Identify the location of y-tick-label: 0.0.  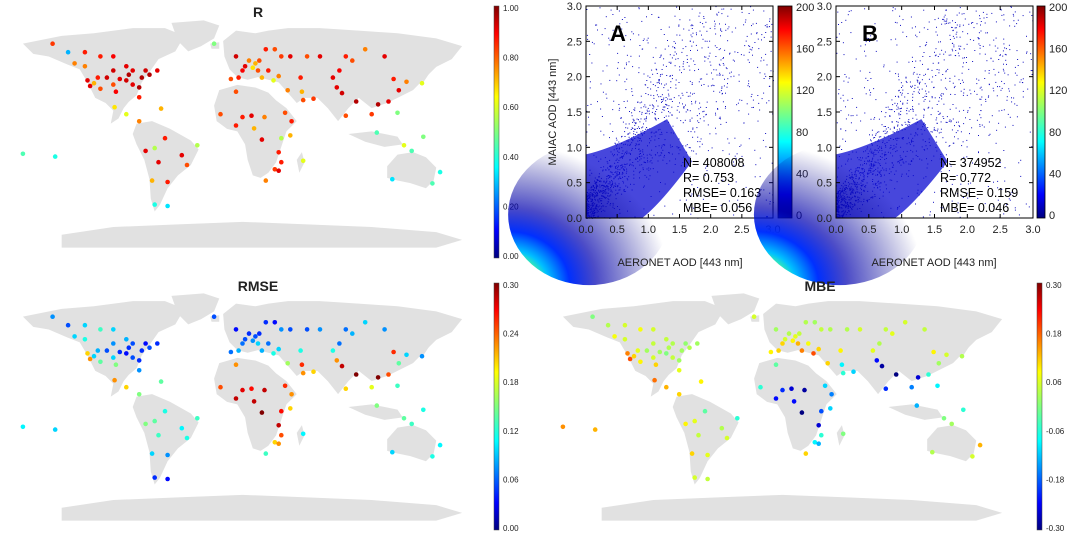
(574, 219).